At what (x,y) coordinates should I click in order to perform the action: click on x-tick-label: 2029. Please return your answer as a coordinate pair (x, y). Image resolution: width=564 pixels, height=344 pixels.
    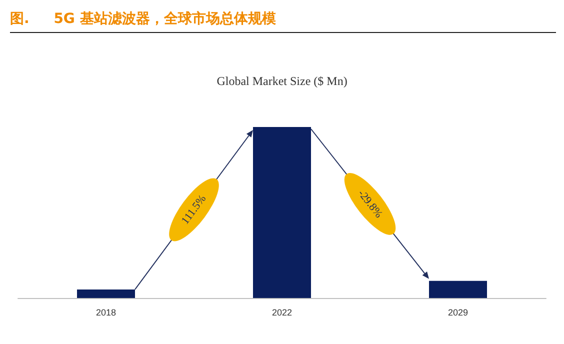
    Looking at the image, I should click on (458, 313).